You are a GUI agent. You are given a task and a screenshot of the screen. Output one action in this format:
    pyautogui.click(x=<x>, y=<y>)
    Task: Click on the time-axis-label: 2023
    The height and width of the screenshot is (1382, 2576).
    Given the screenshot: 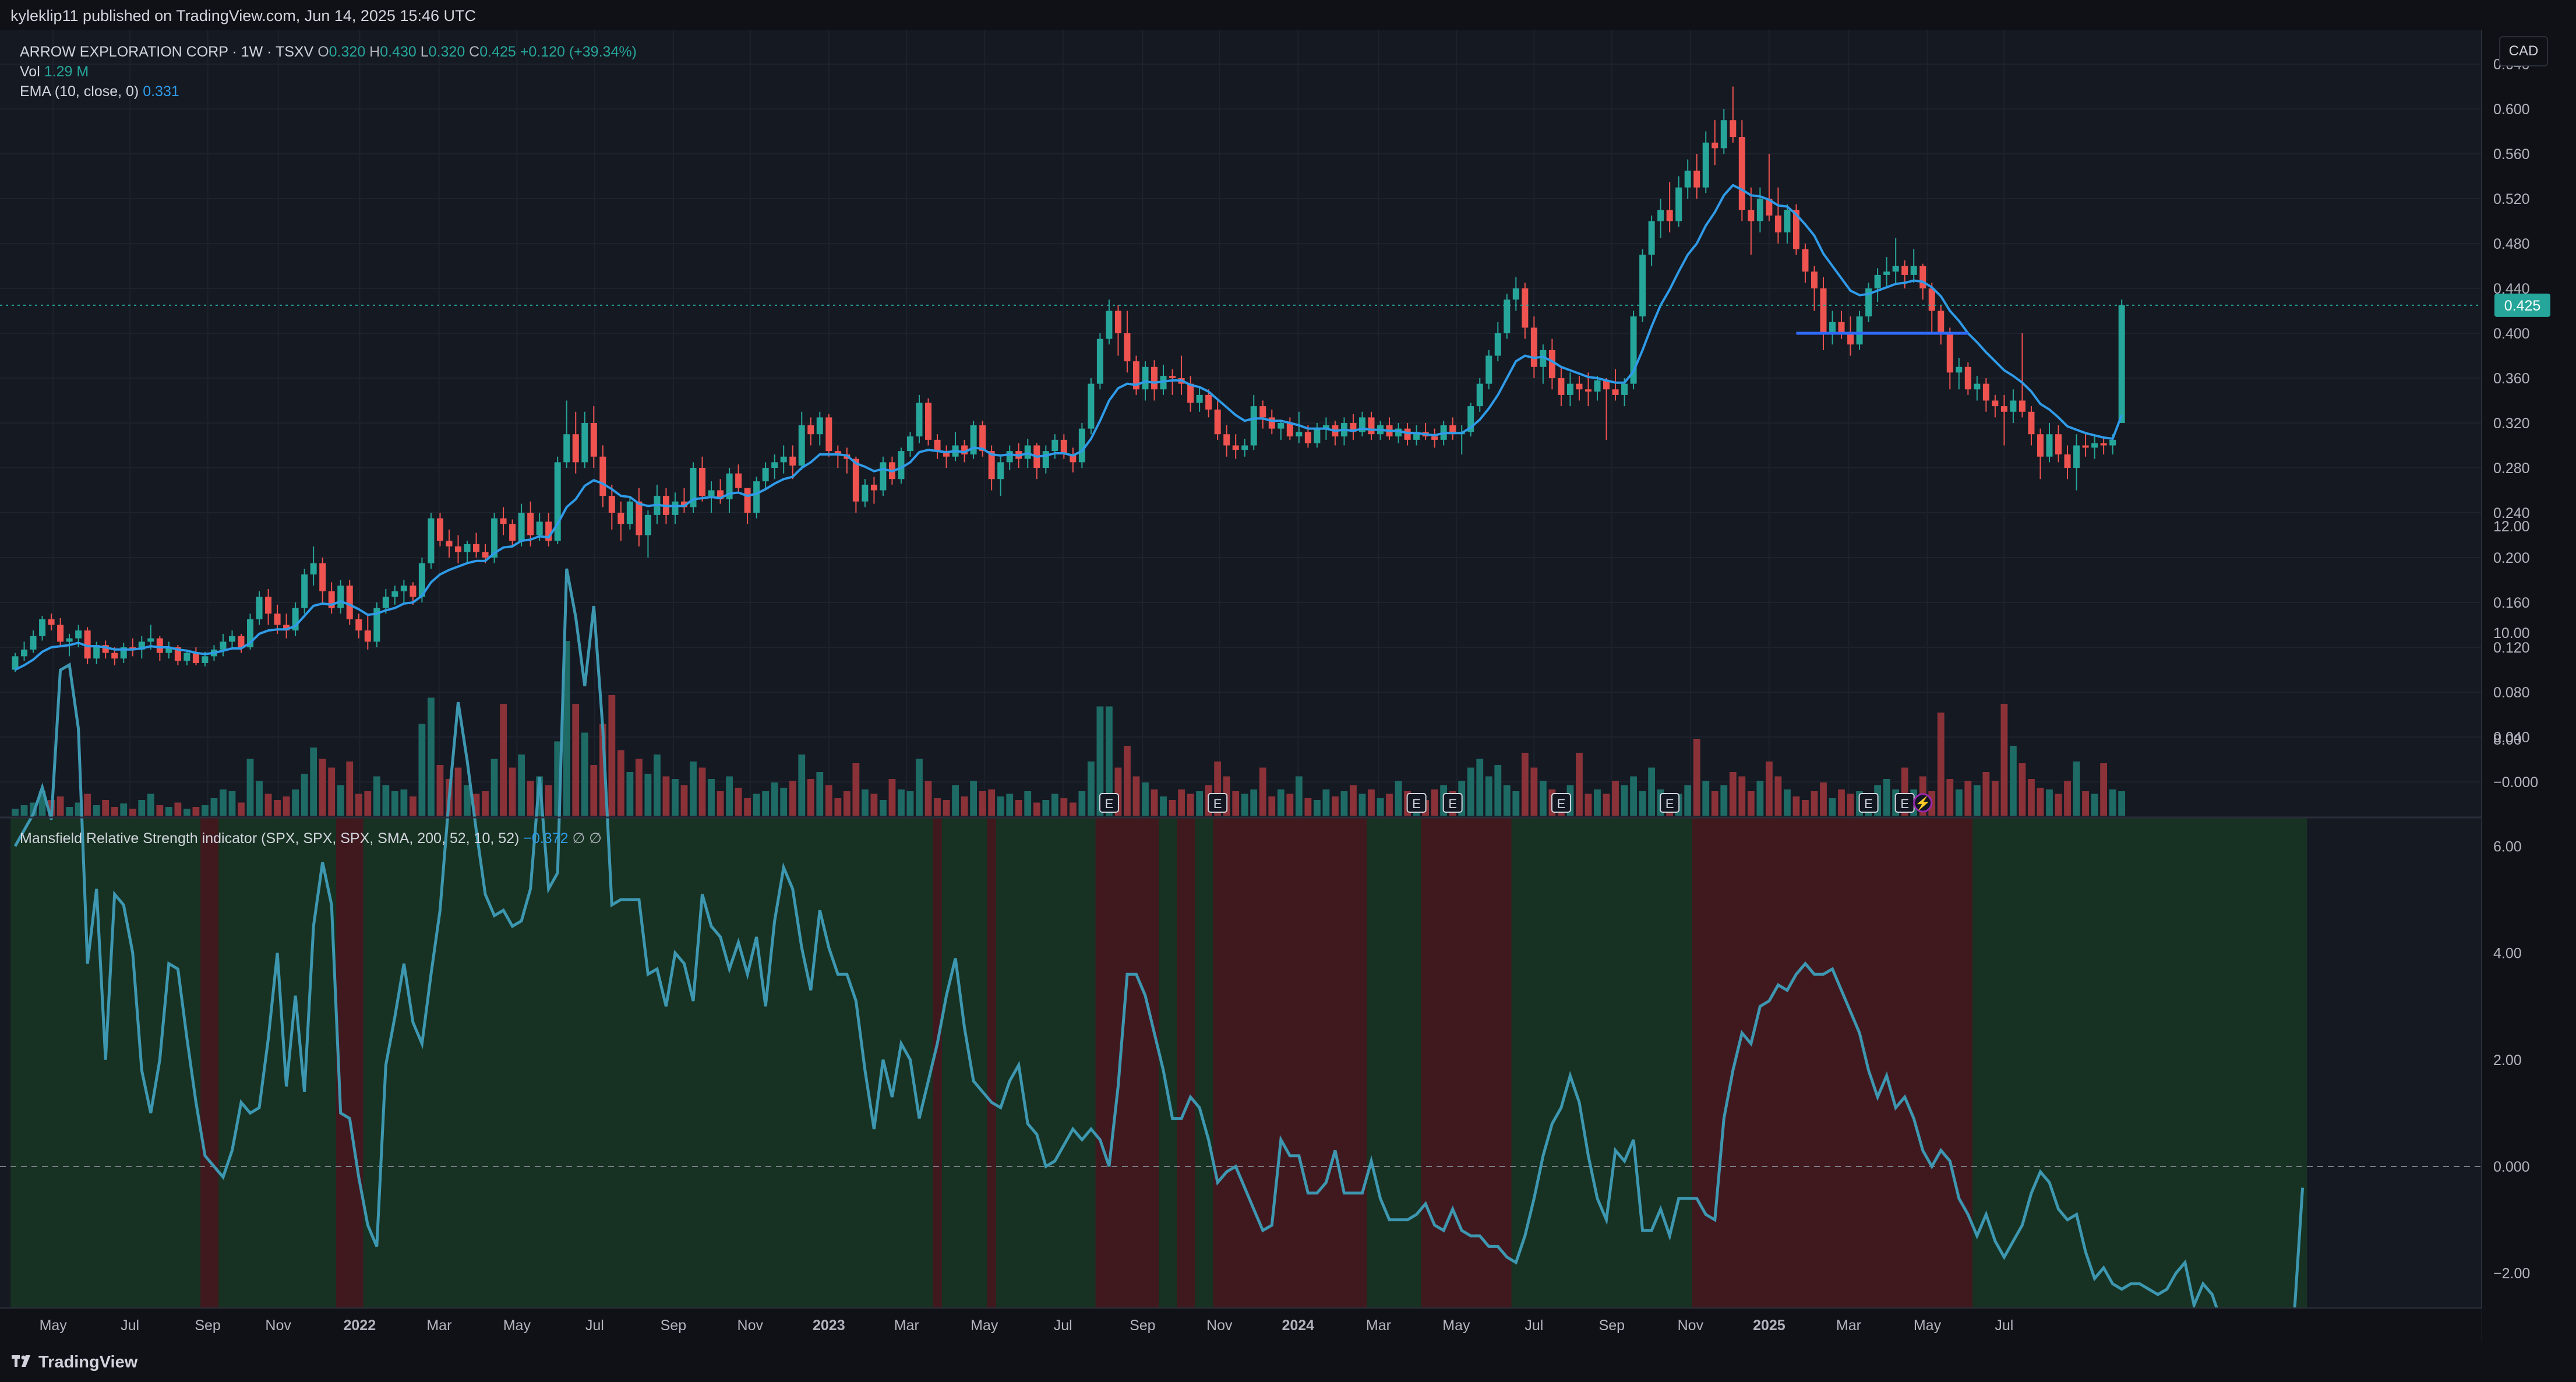 What is the action you would take?
    pyautogui.click(x=829, y=1325)
    